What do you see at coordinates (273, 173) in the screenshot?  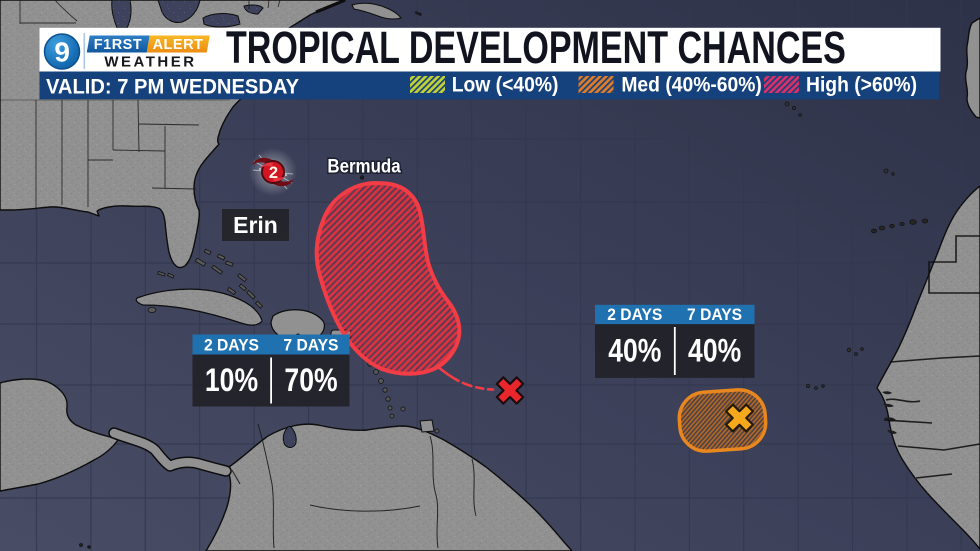 I see `svg-text: 2` at bounding box center [273, 173].